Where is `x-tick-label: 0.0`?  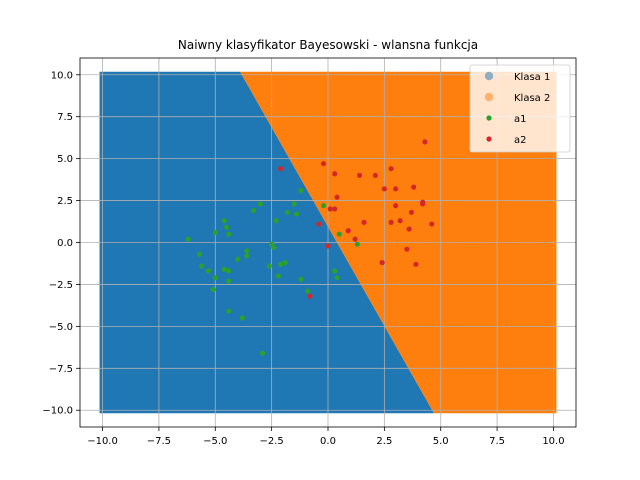
x-tick-label: 0.0 is located at coordinates (328, 441).